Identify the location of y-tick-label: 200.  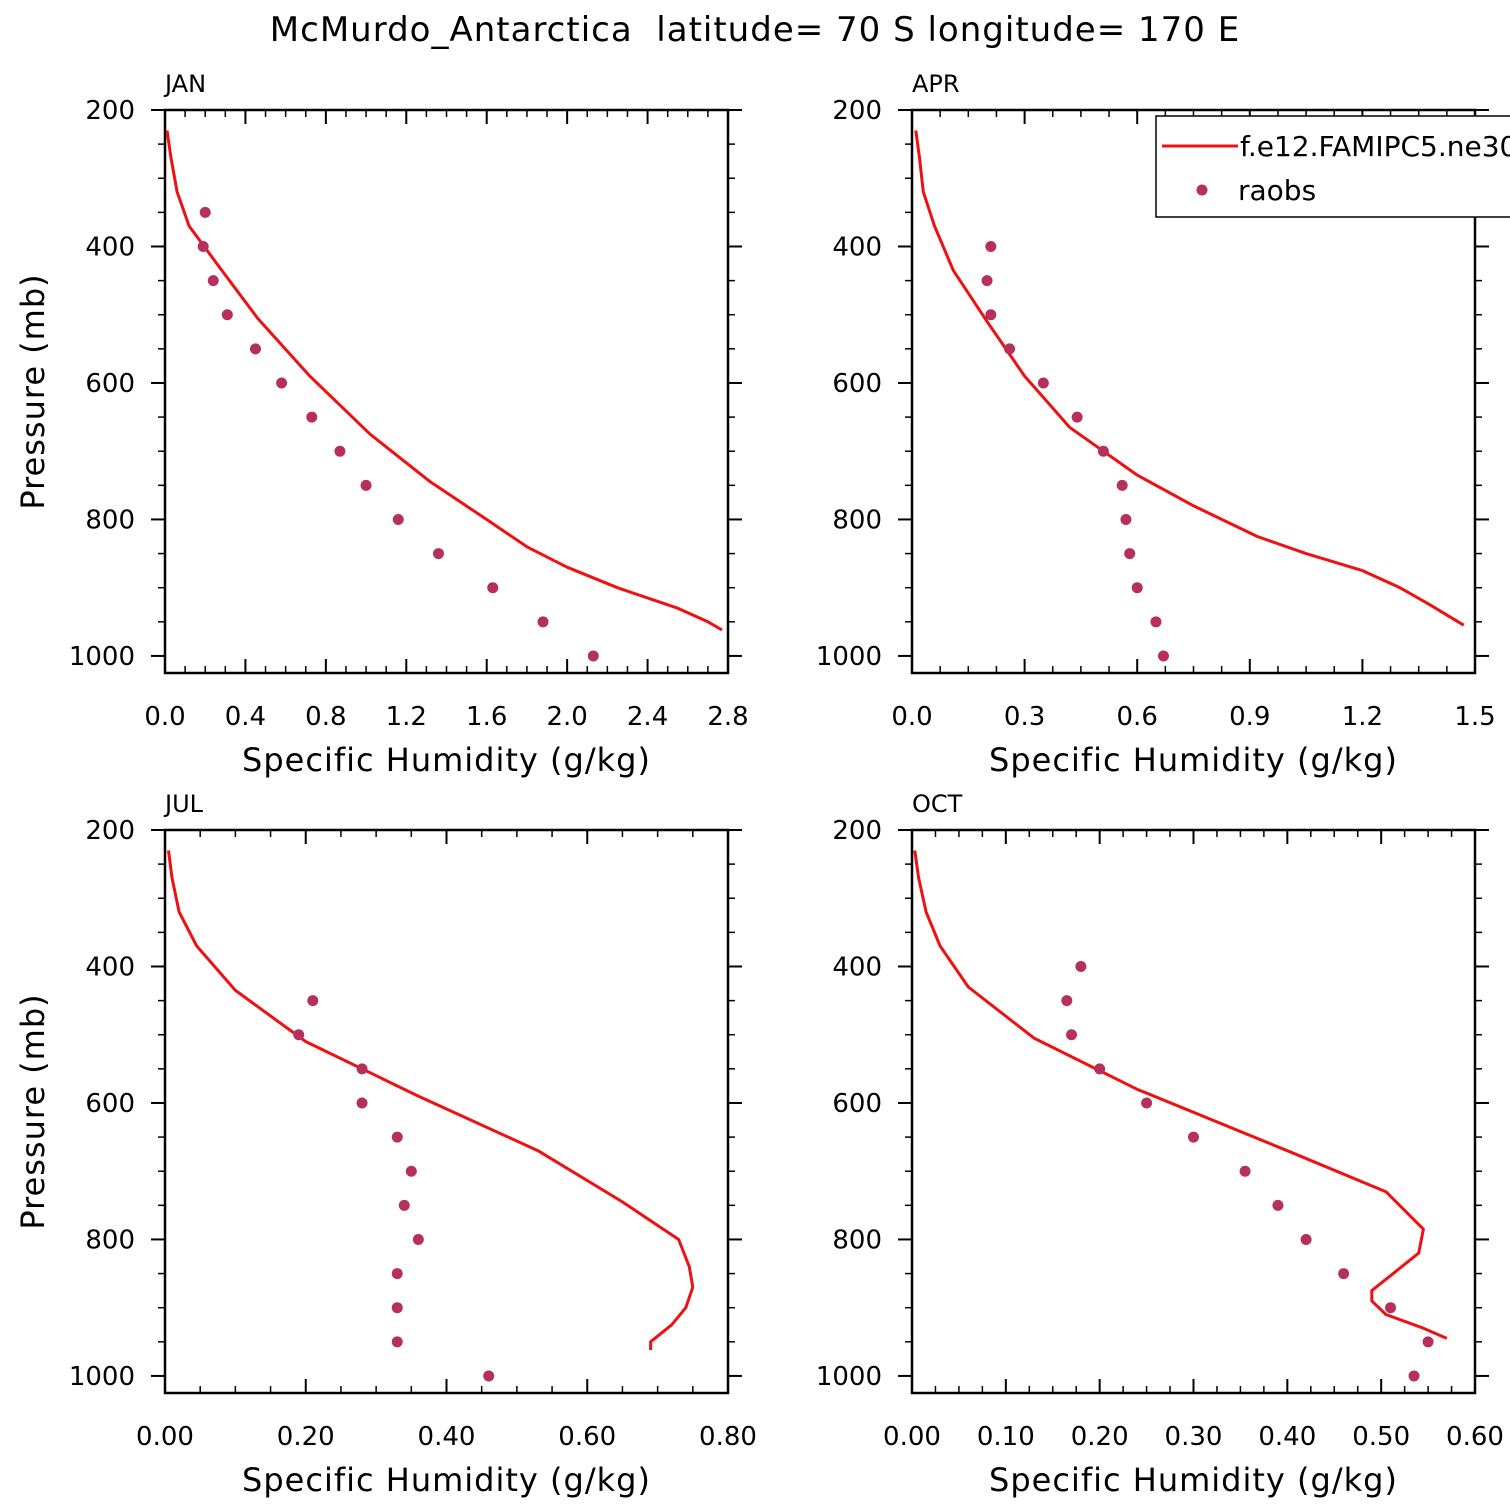
(110, 111).